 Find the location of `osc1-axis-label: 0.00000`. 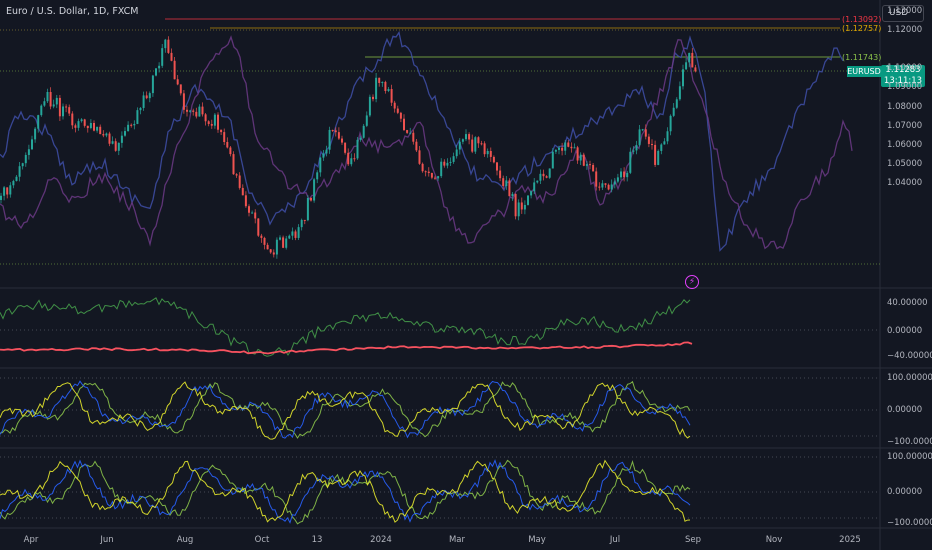

osc1-axis-label: 0.00000 is located at coordinates (905, 331).